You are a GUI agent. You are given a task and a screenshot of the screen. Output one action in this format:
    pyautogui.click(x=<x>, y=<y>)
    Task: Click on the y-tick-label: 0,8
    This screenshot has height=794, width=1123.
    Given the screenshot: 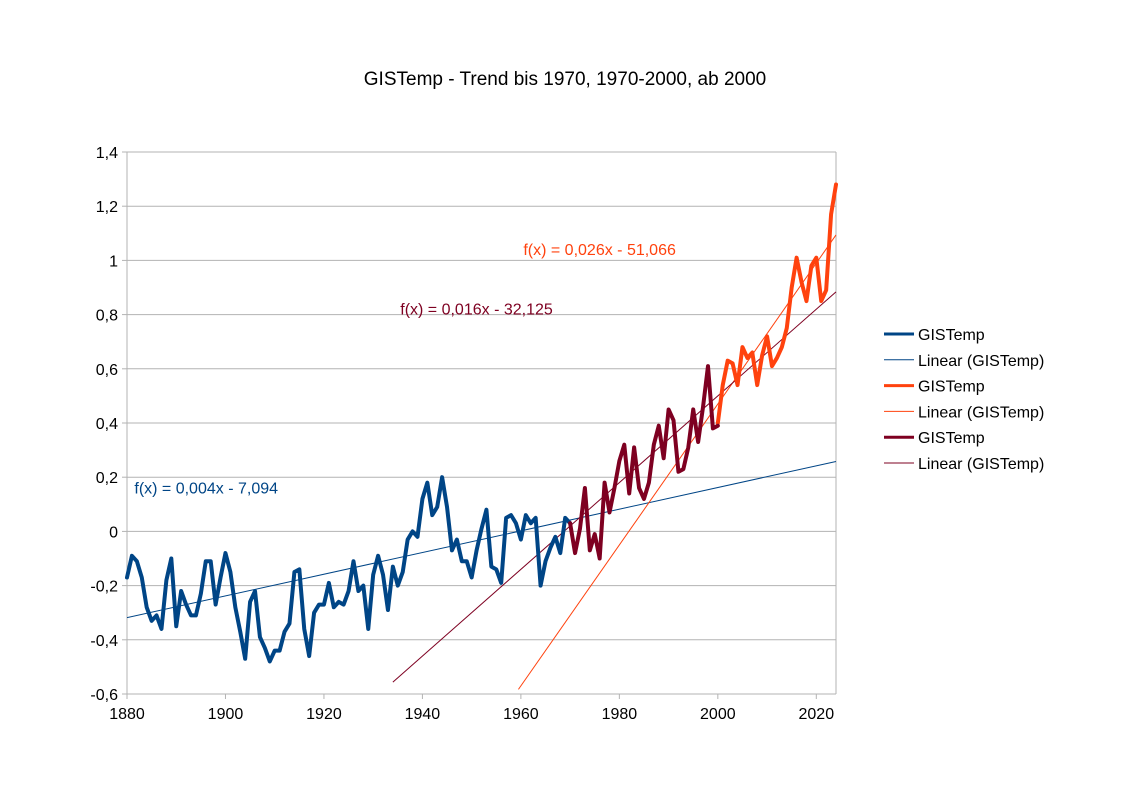 What is the action you would take?
    pyautogui.click(x=107, y=316)
    